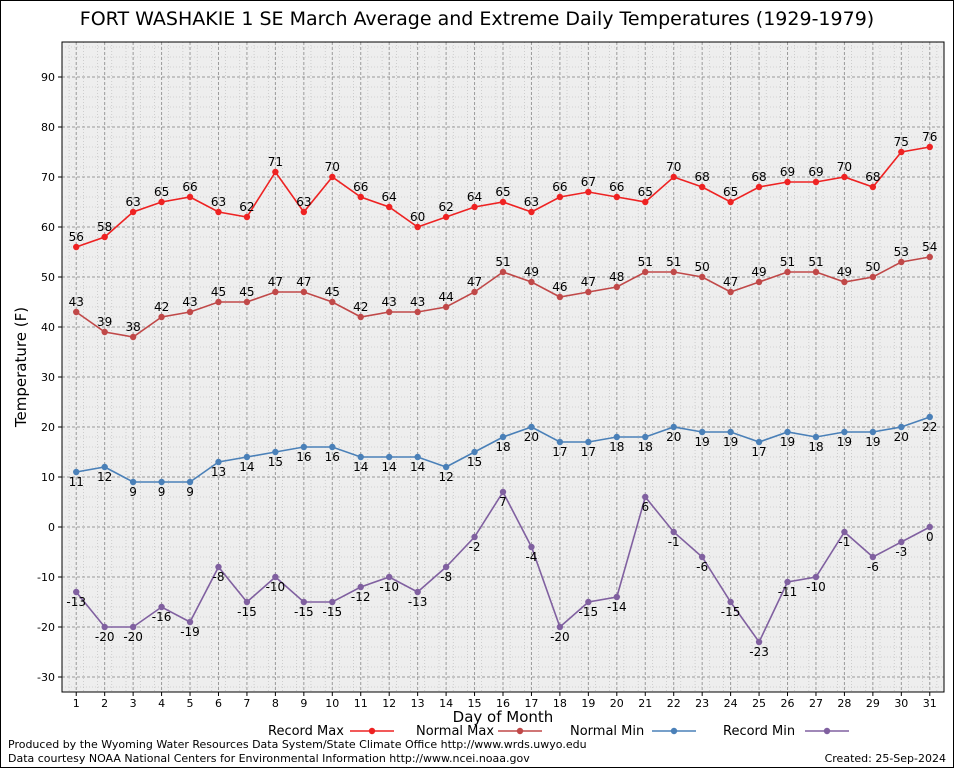 The image size is (954, 768). Describe the element at coordinates (674, 703) in the screenshot. I see `x-tick-label: 22` at that location.